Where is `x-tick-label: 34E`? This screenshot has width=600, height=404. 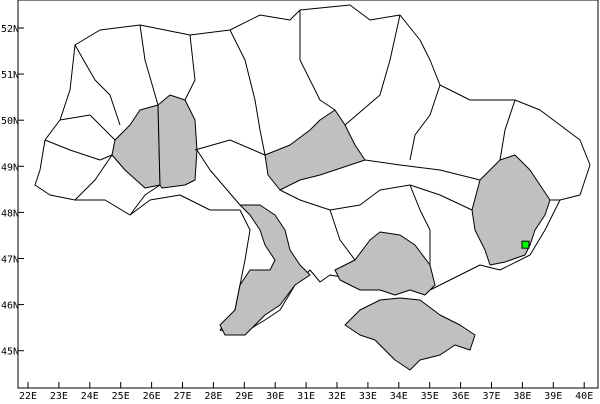 x-tick-label: 34E is located at coordinates (399, 395).